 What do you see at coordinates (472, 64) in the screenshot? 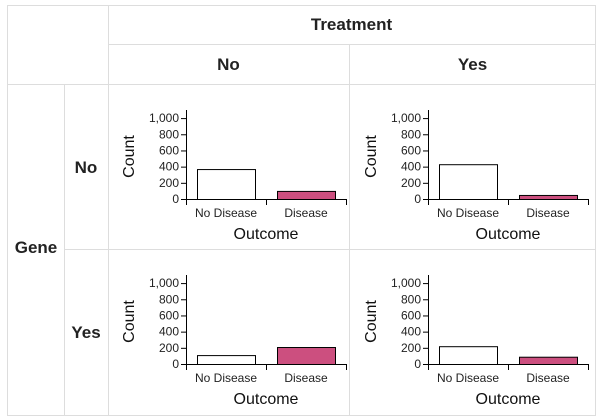
I see `column-level-yes: Yes` at bounding box center [472, 64].